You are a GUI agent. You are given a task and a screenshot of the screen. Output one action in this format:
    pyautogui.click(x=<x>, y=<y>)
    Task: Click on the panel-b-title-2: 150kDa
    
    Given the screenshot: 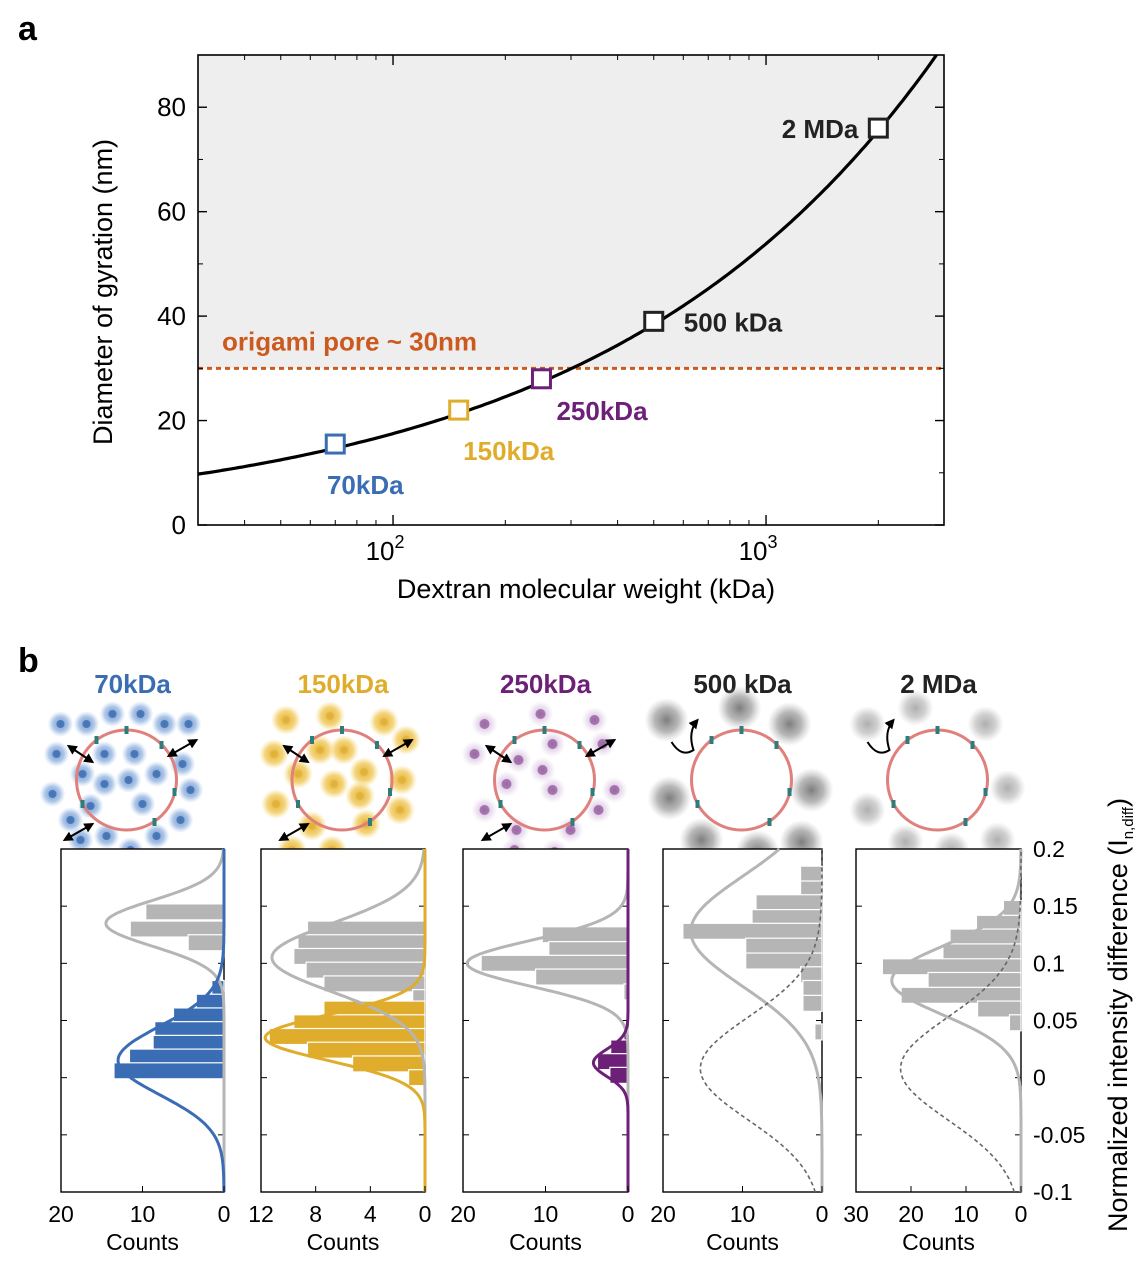 What is the action you would take?
    pyautogui.click(x=343, y=684)
    